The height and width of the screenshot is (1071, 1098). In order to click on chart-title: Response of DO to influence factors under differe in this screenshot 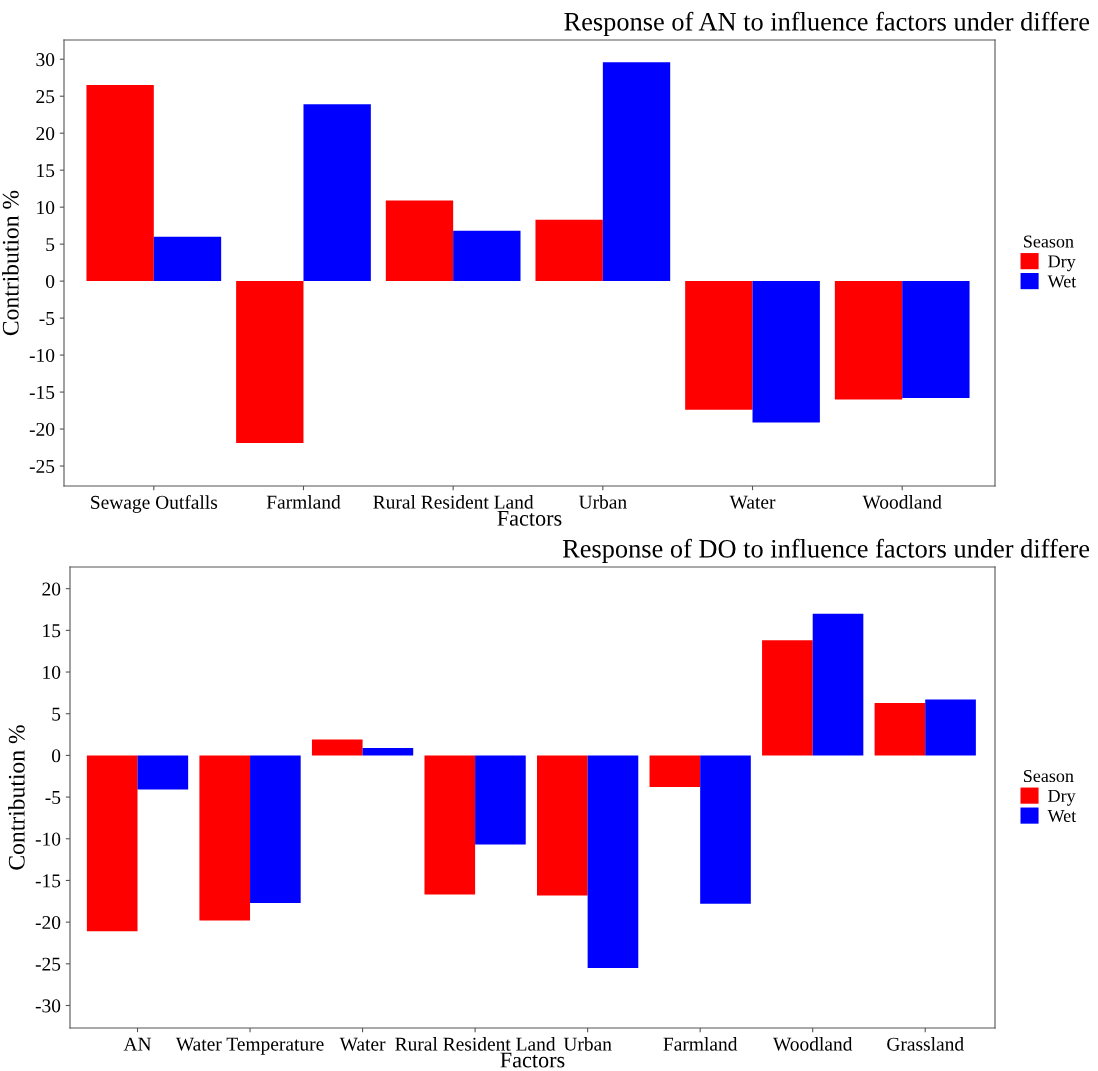, I will do `click(826, 550)`.